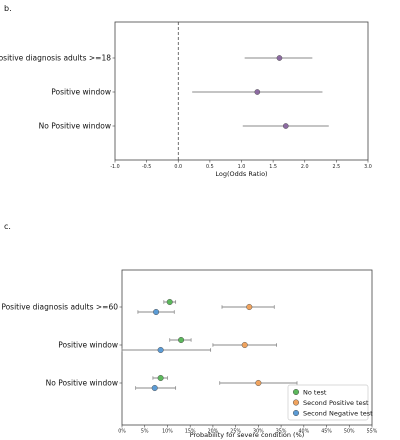 The width and height of the screenshot is (400, 440). Describe the element at coordinates (303, 432) in the screenshot. I see `panel-c-xtick-label: 40%` at that location.